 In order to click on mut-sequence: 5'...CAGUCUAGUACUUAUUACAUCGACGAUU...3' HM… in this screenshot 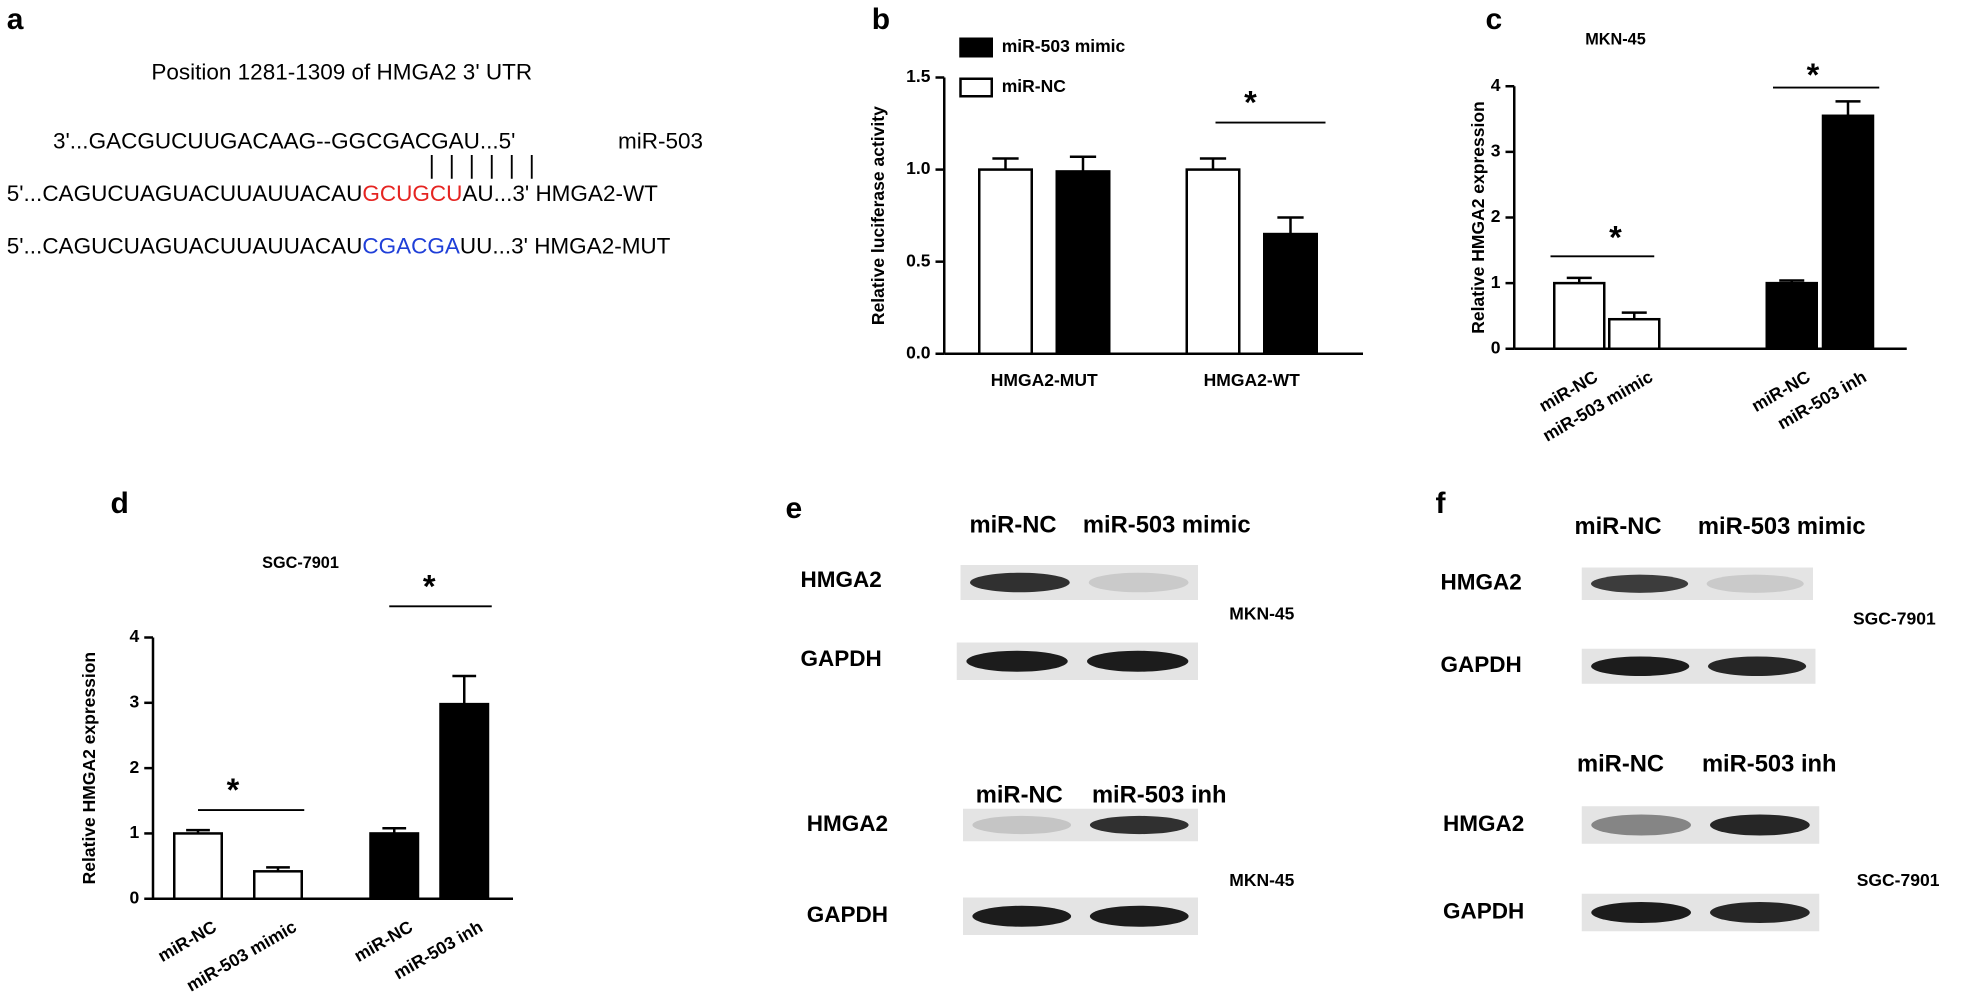, I will do `click(339, 245)`.